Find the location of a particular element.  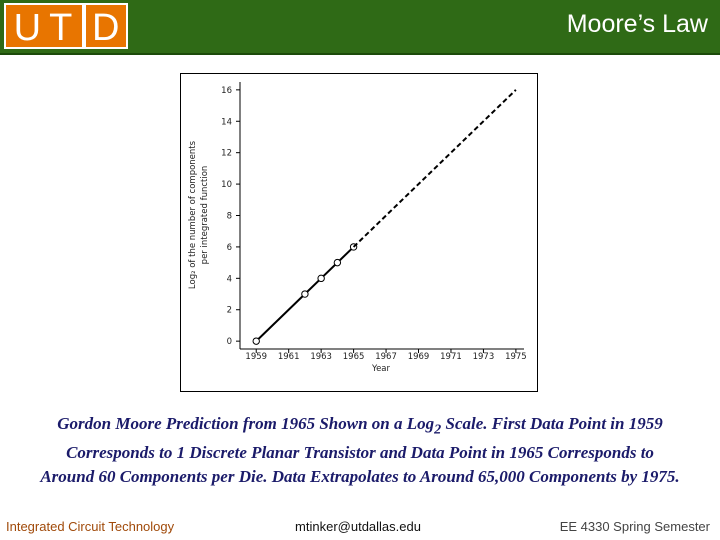

y-axis-label: Log₂ of the number of components is located at coordinates (193, 214).